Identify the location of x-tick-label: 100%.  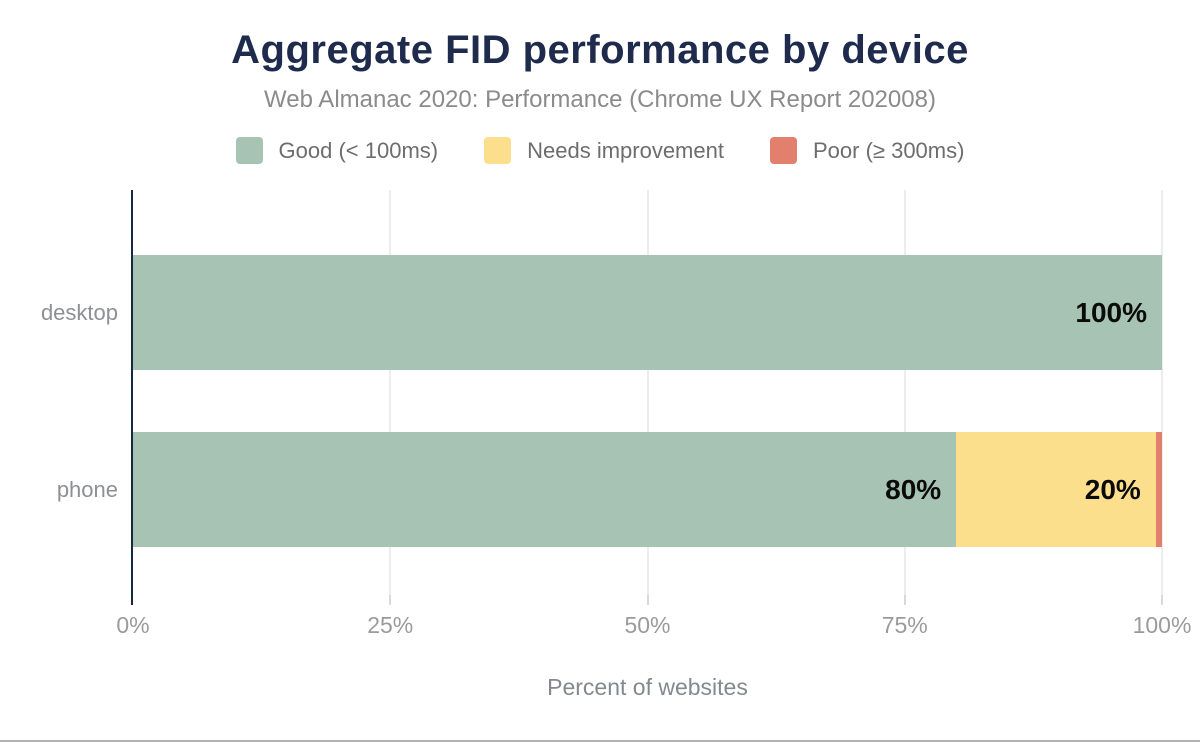
(1162, 625).